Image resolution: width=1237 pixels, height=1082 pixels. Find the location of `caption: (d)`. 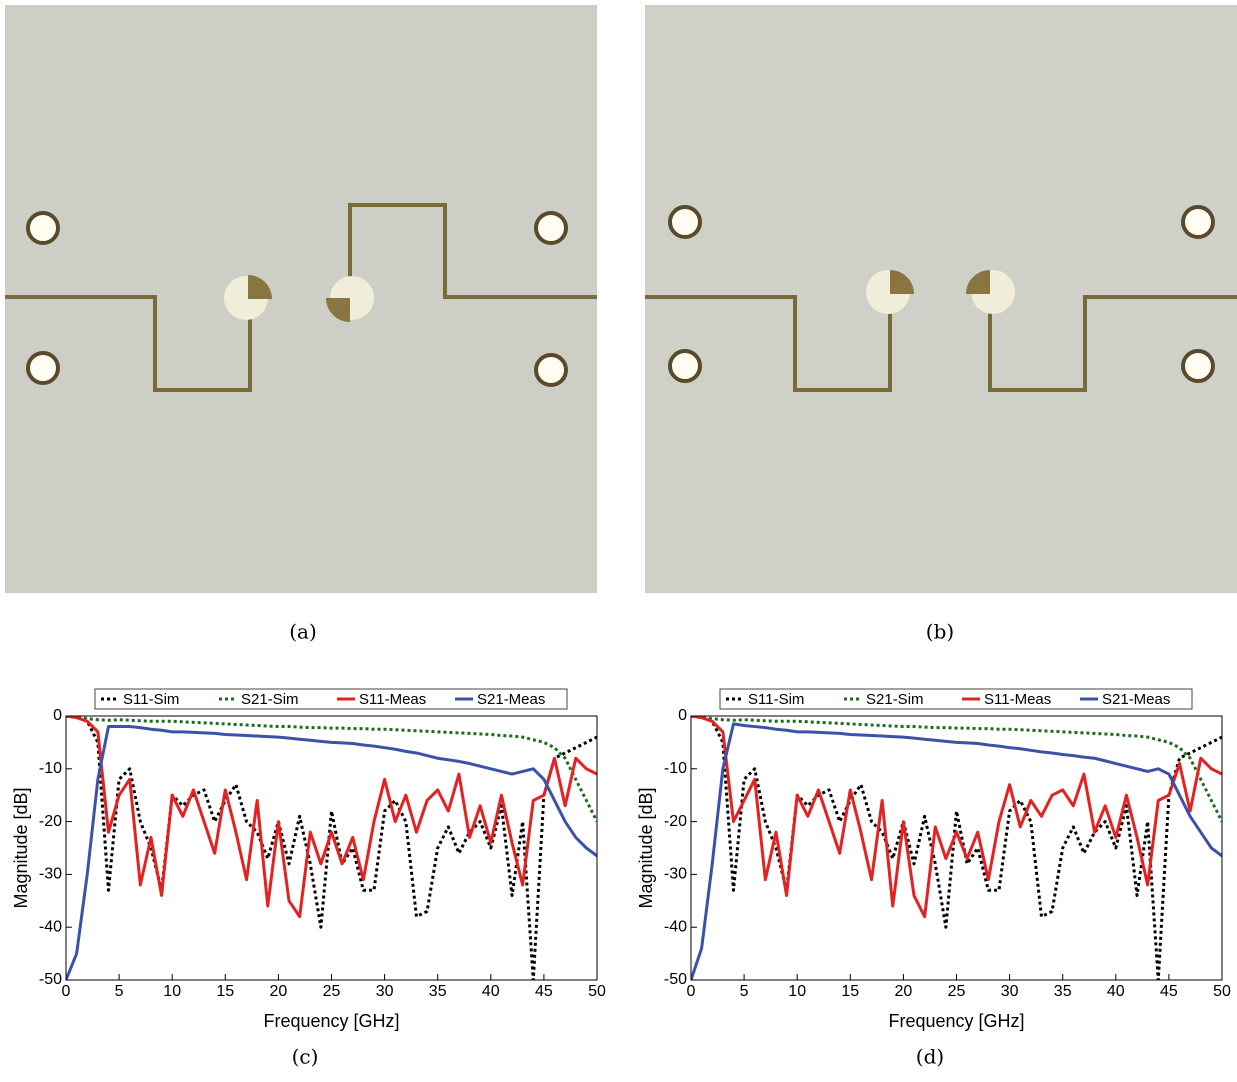

caption: (d) is located at coordinates (930, 1057).